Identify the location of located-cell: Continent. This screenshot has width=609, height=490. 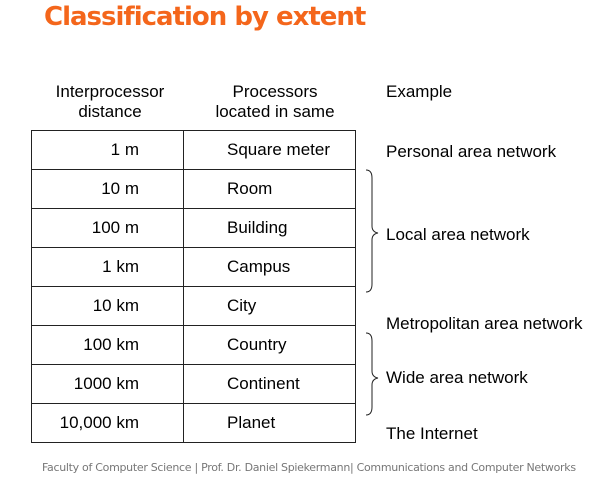
(269, 384).